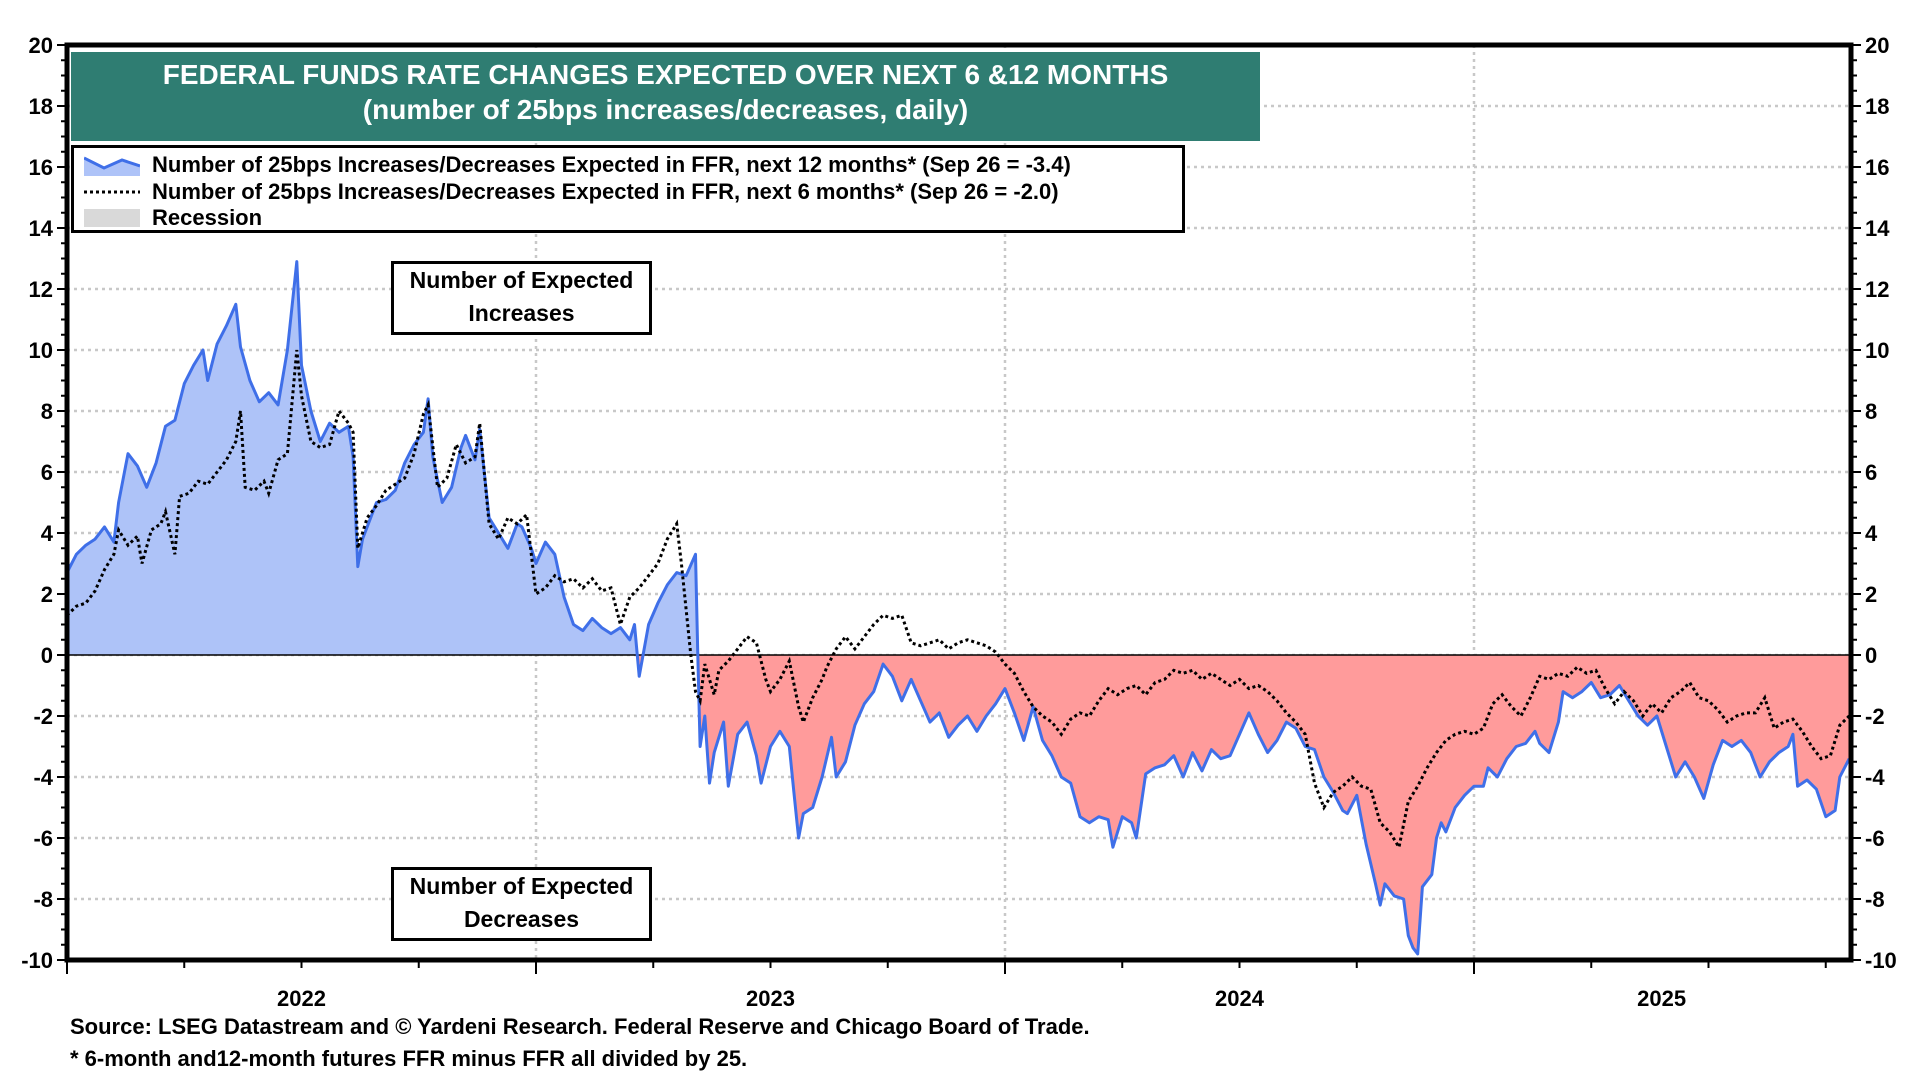  I want to click on y-tick-label-right: -6, so click(1875, 838).